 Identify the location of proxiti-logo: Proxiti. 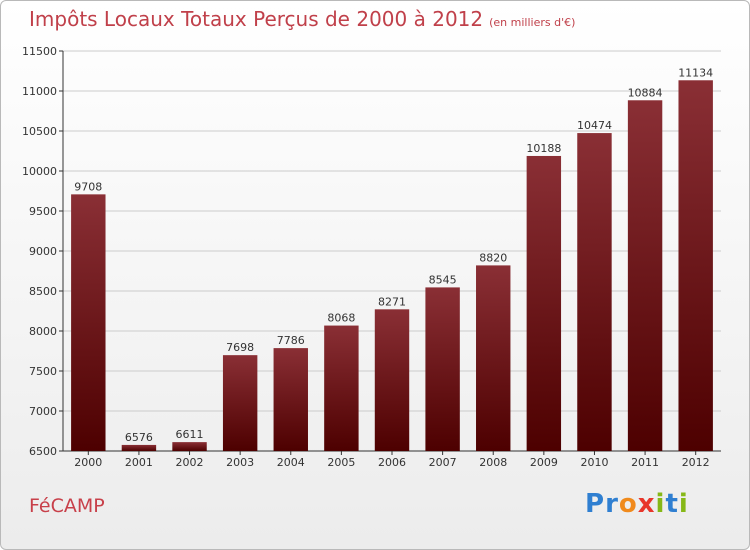
(637, 504).